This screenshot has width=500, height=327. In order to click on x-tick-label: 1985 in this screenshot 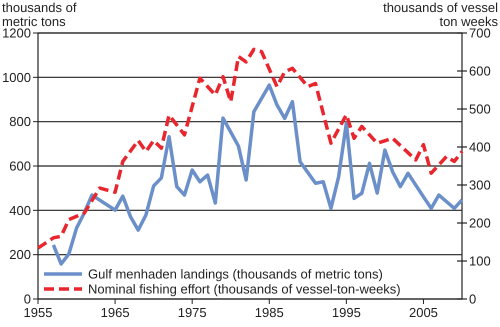, I will do `click(269, 312)`.